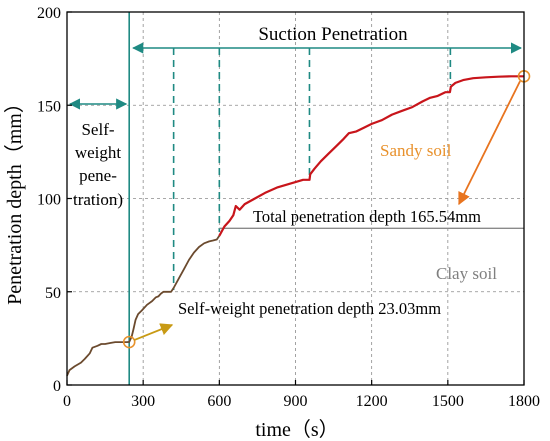 The width and height of the screenshot is (550, 441). I want to click on self-weight-pointer-arrow, so click(153, 332).